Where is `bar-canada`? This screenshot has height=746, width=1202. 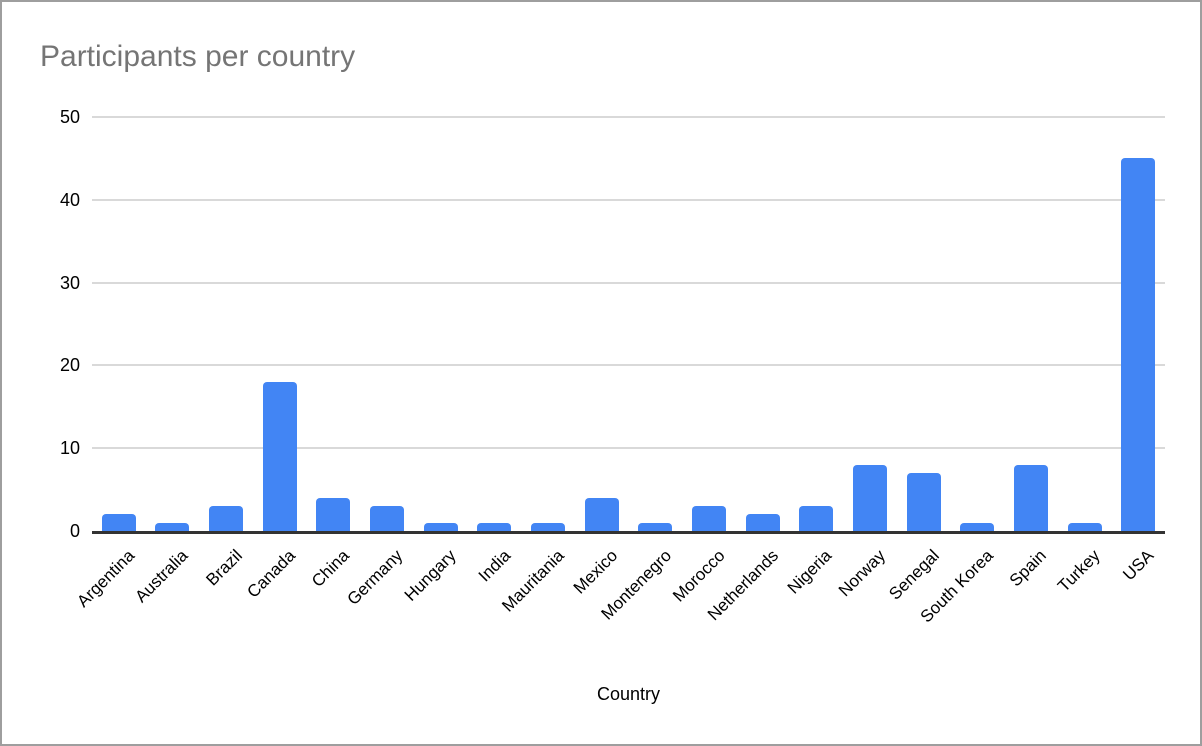
bar-canada is located at coordinates (279, 456).